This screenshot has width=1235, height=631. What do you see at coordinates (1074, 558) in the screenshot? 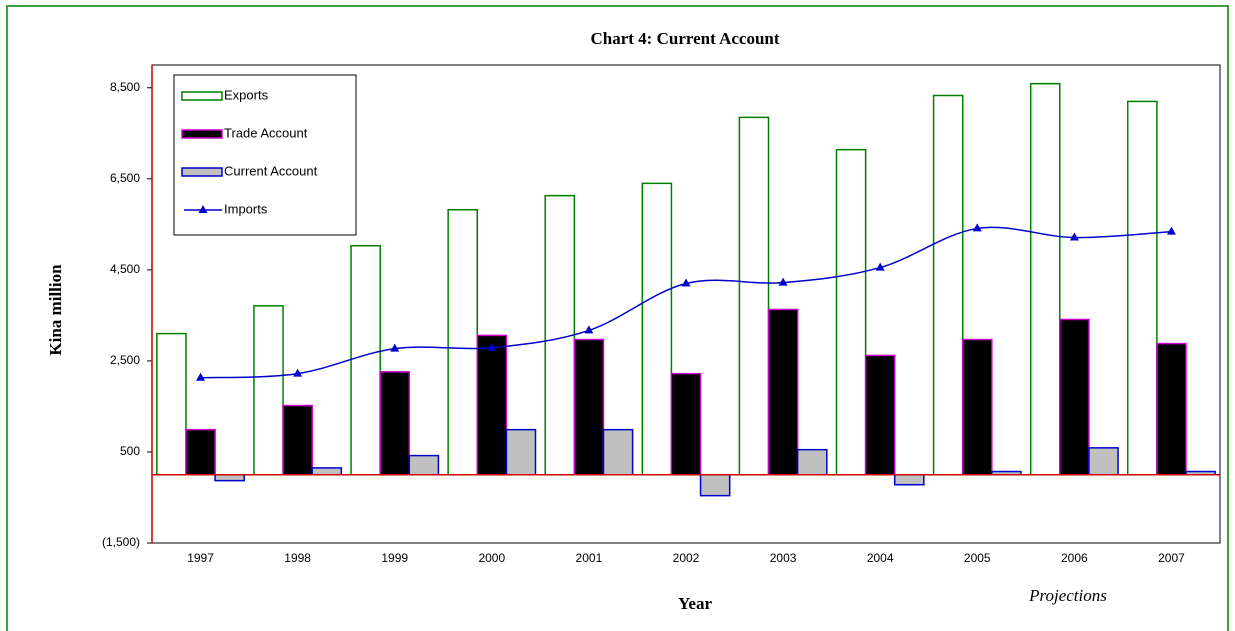
I see `x-tick-label: 2006` at bounding box center [1074, 558].